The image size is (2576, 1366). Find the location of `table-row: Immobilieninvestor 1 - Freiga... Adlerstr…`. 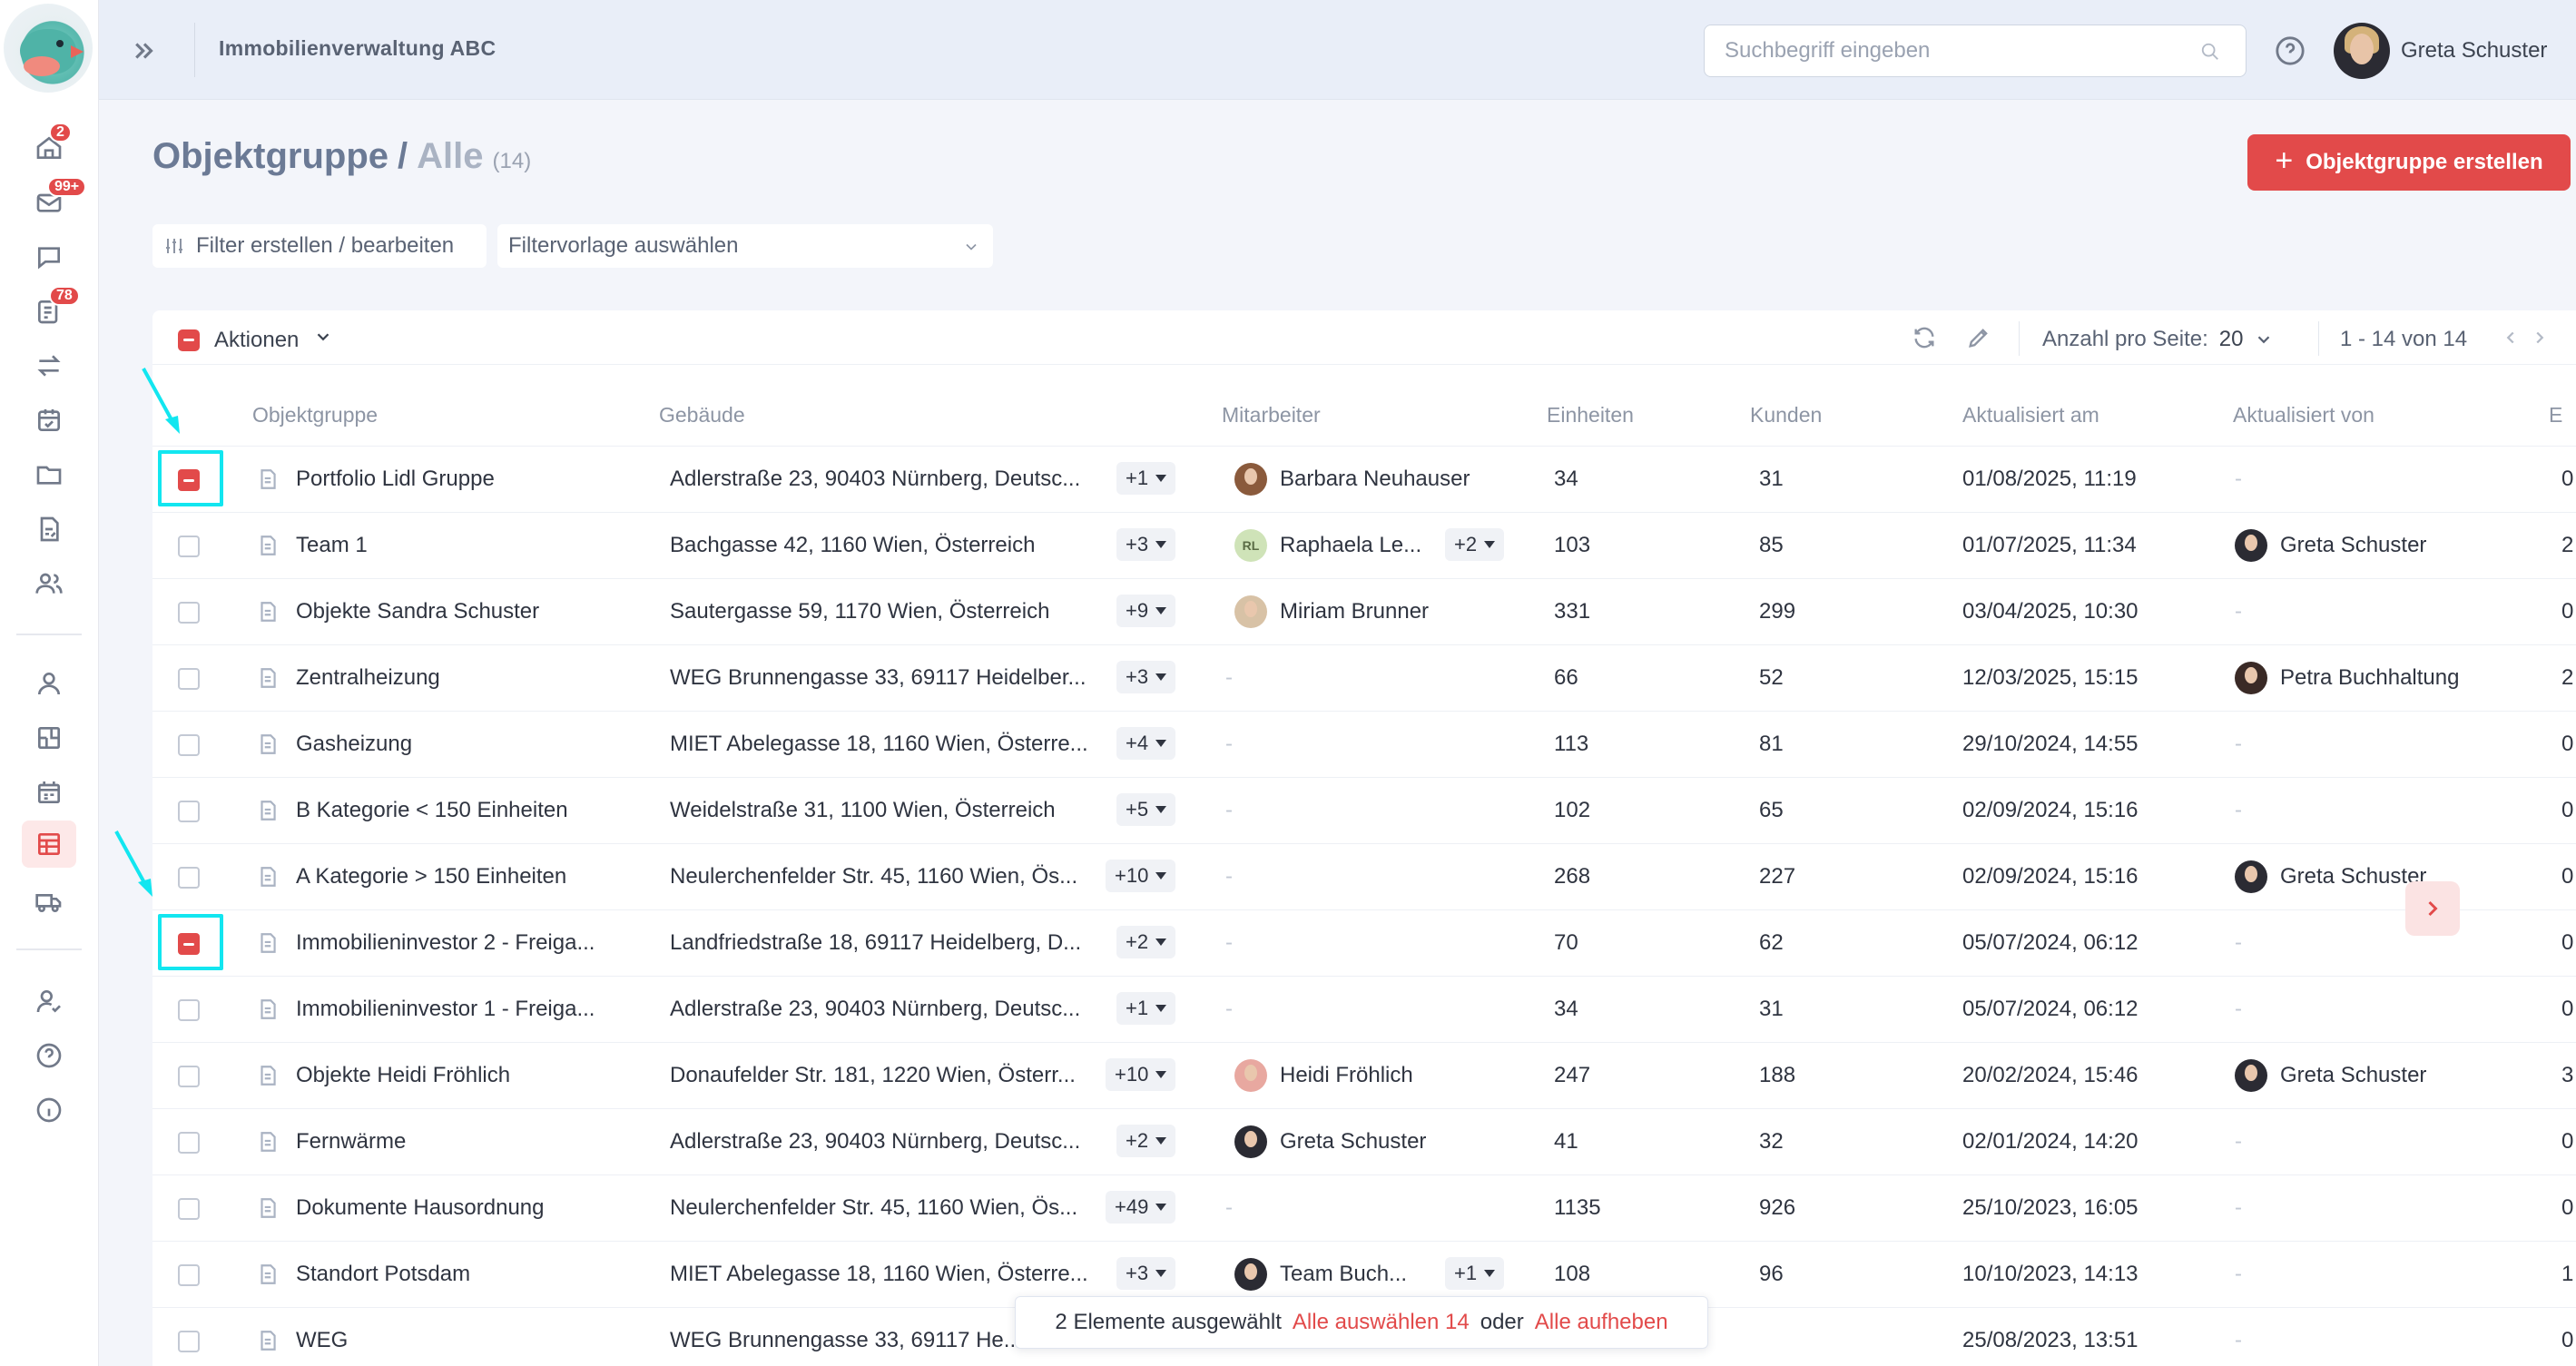

table-row: Immobilieninvestor 1 - Freiga... Adlerstr… is located at coordinates (1364, 1010).